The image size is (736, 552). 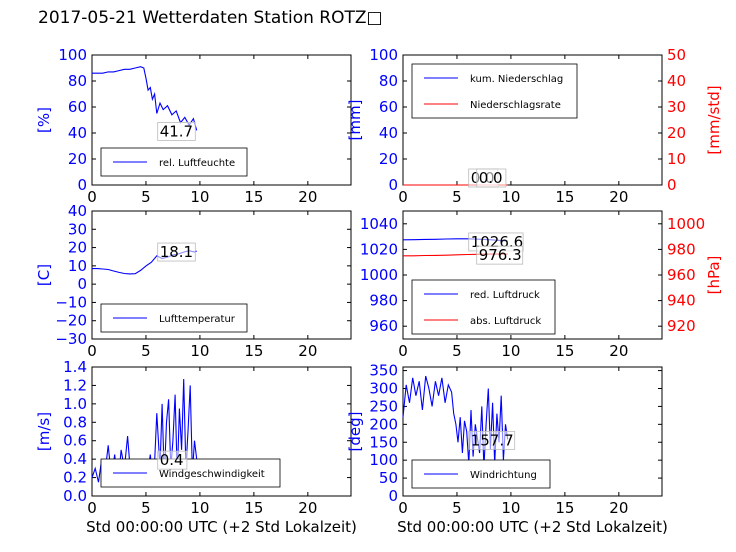 What do you see at coordinates (75, 459) in the screenshot?
I see `y-tick-label: 0.4` at bounding box center [75, 459].